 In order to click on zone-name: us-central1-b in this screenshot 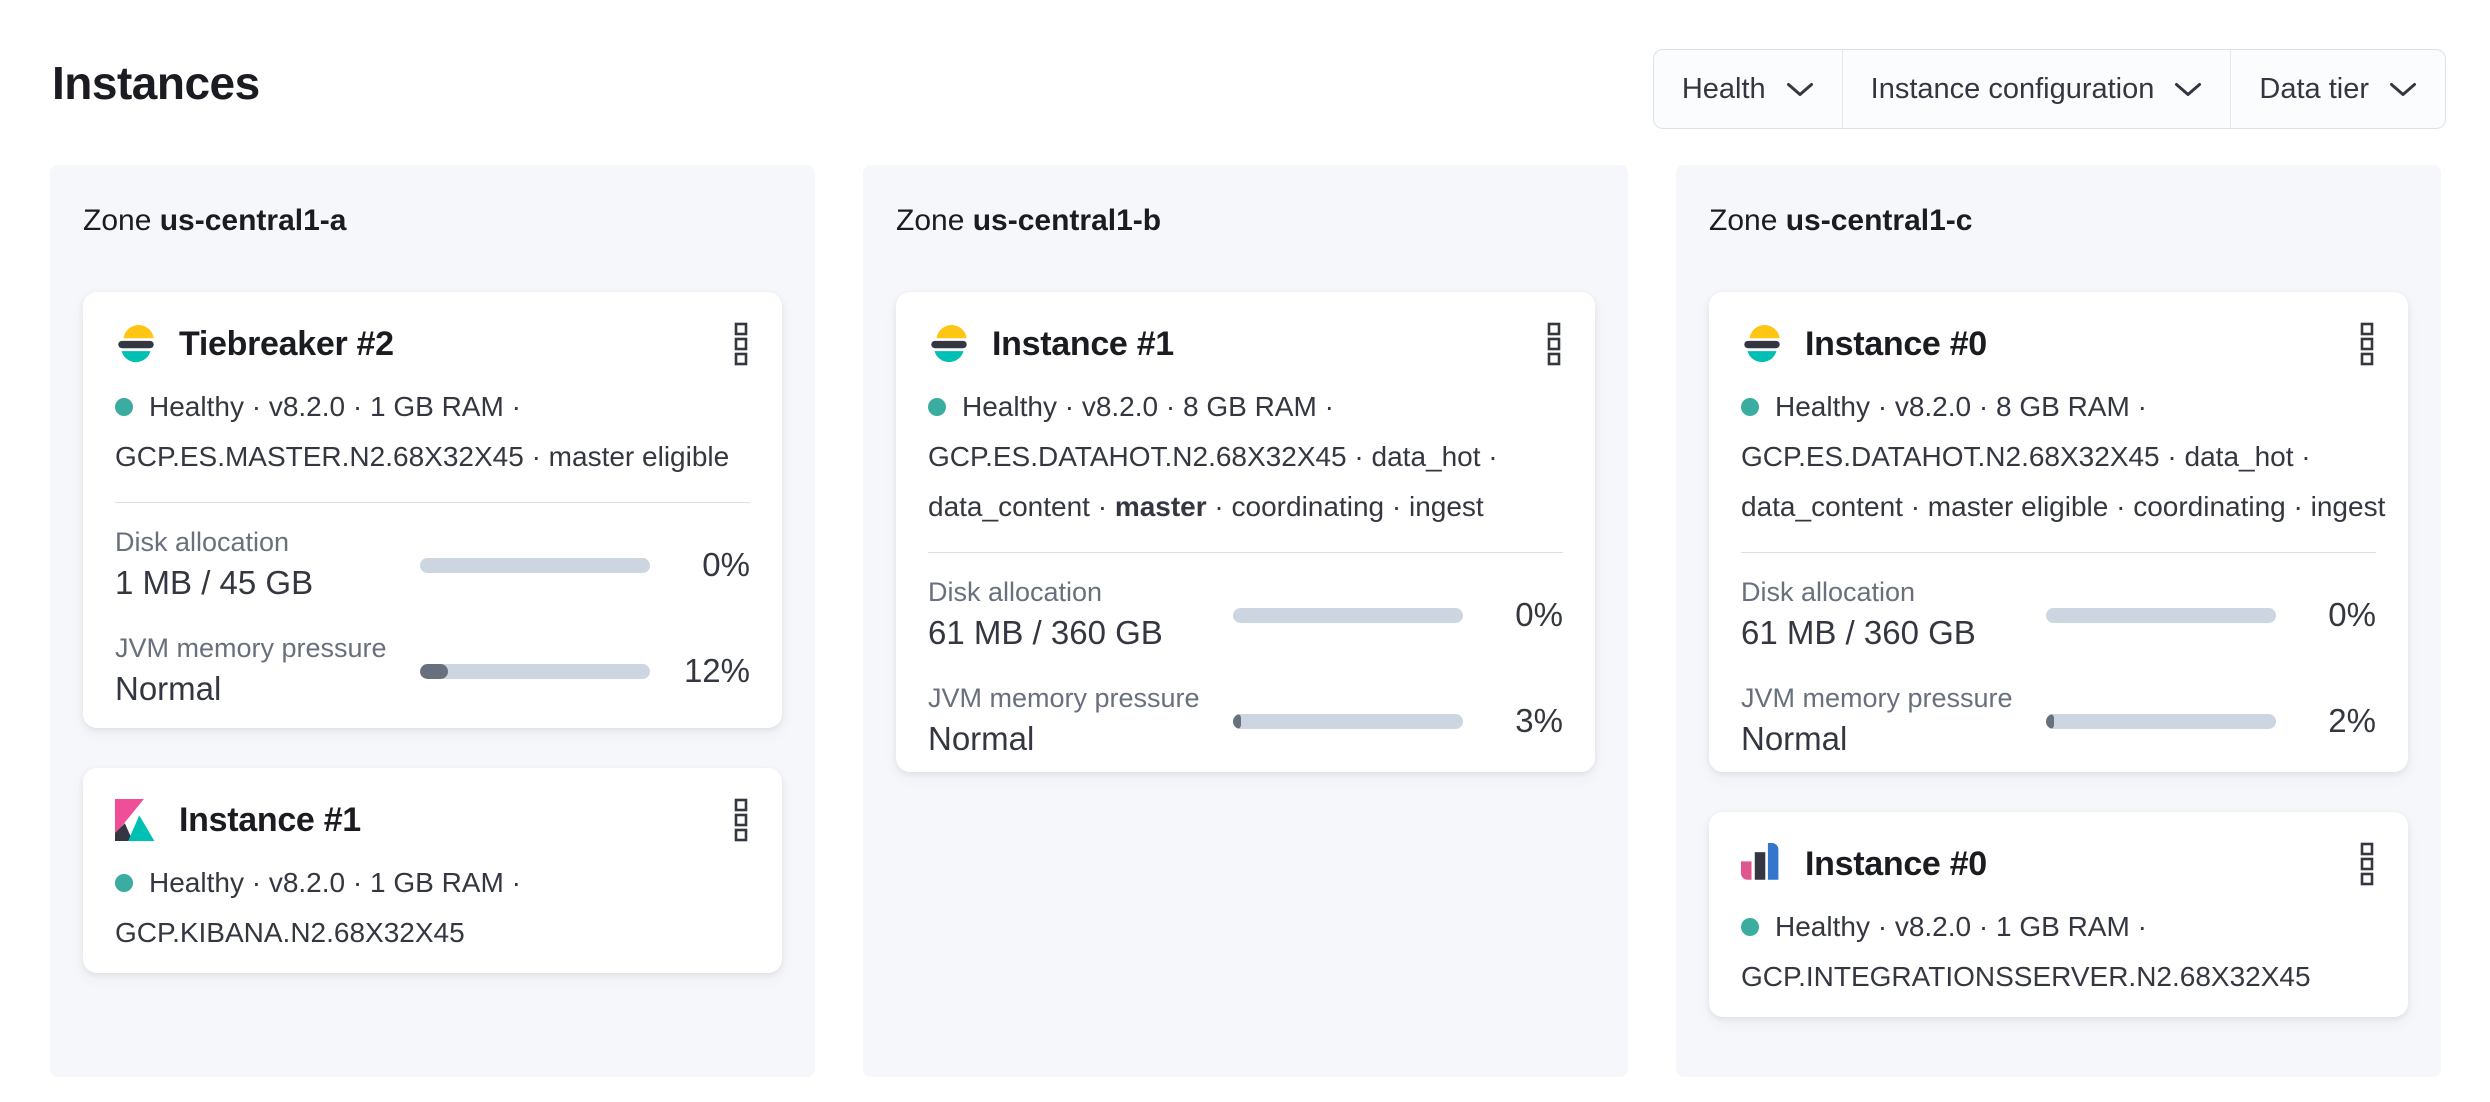, I will do `click(1067, 220)`.